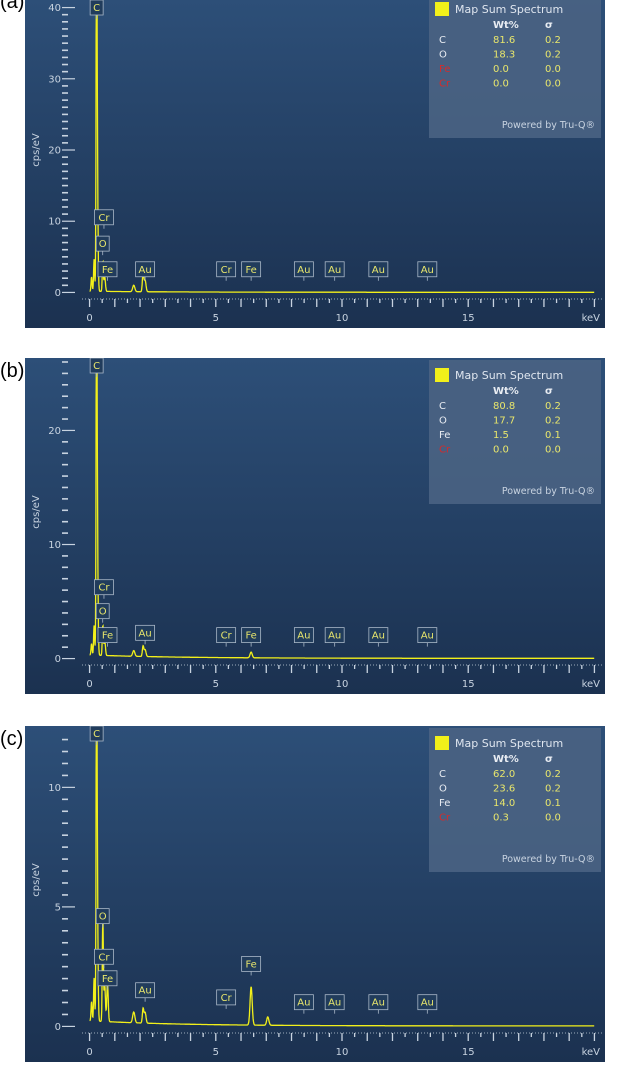 Image resolution: width=617 pixels, height=1066 pixels. Describe the element at coordinates (501, 435) in the screenshot. I see `legend-wt-value: 1.5` at that location.